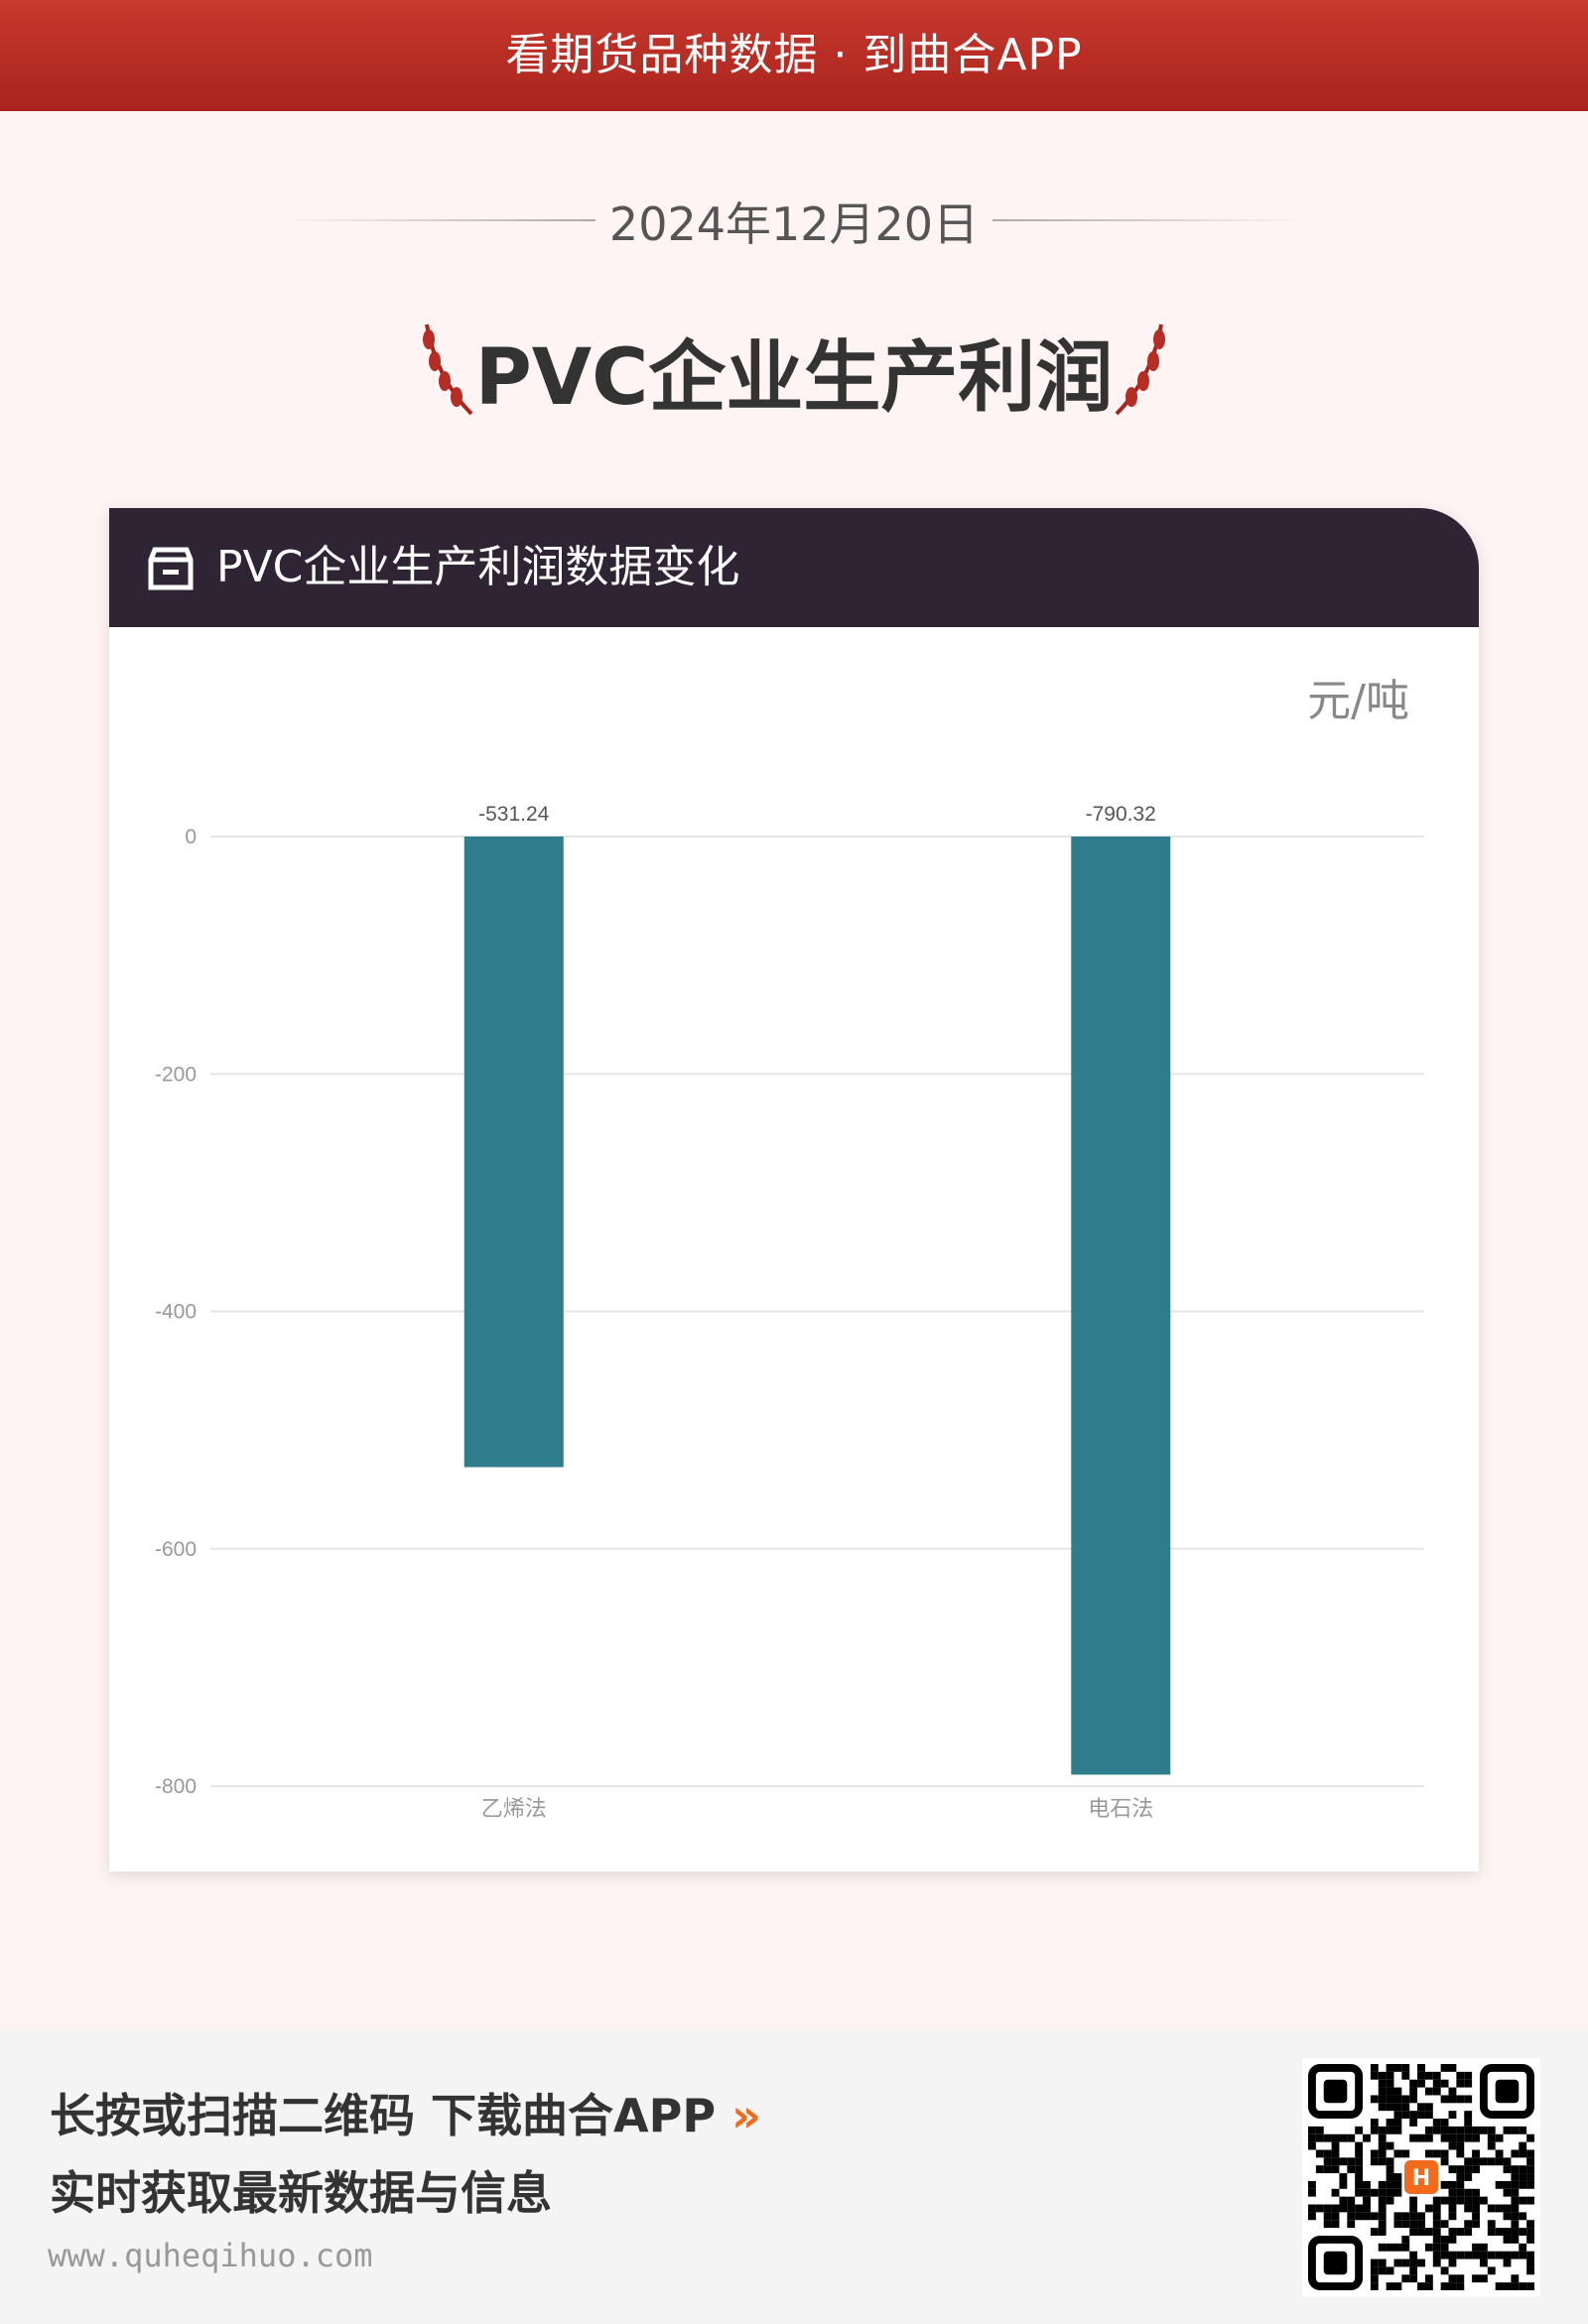 The width and height of the screenshot is (1588, 2324). Describe the element at coordinates (1358, 701) in the screenshot. I see `unit-label: 元/吨` at that location.